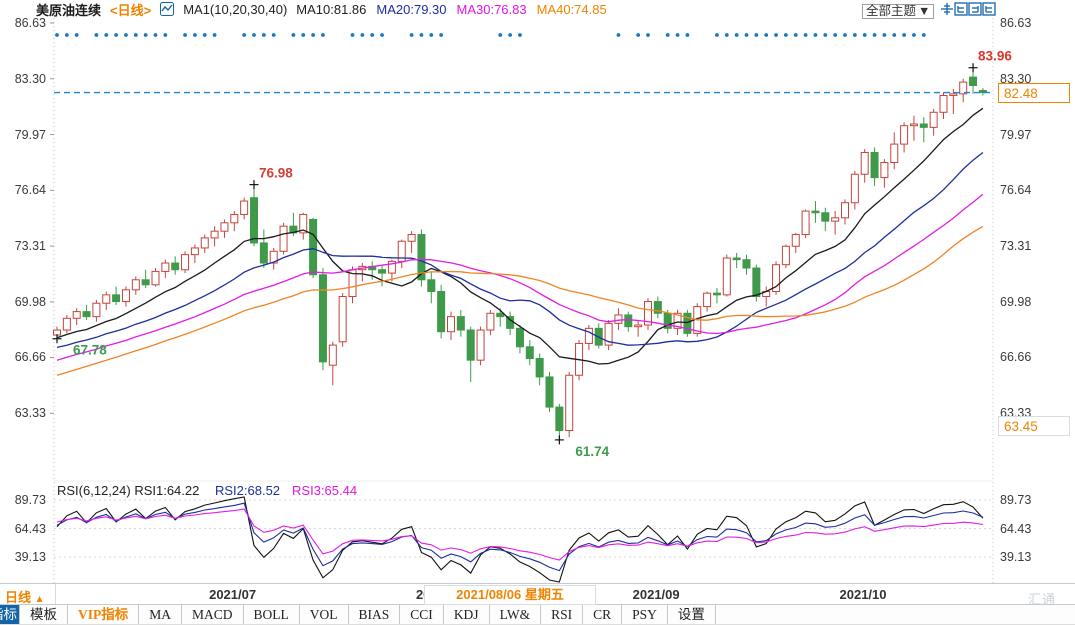 Image resolution: width=1075 pixels, height=625 pixels. What do you see at coordinates (104, 614) in the screenshot?
I see `tab-VIP指标: VIP指标` at bounding box center [104, 614].